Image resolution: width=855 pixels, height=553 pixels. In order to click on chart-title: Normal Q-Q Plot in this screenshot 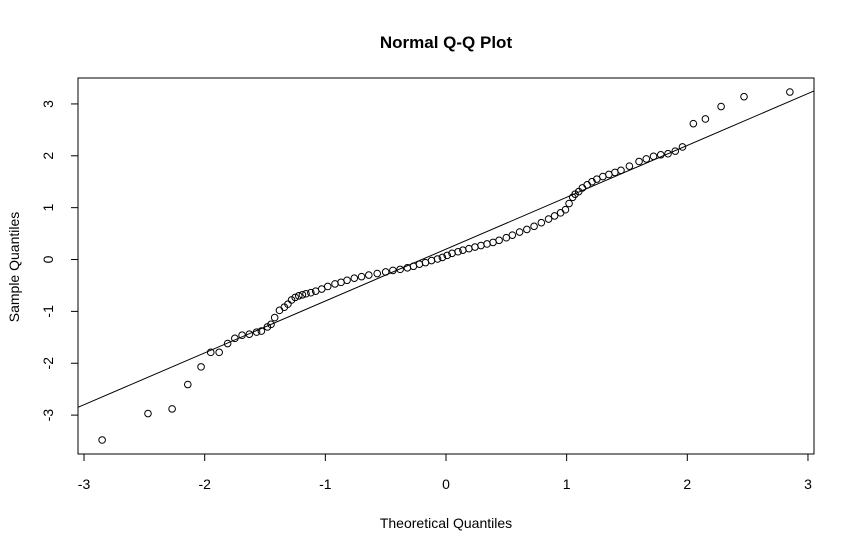, I will do `click(446, 42)`.